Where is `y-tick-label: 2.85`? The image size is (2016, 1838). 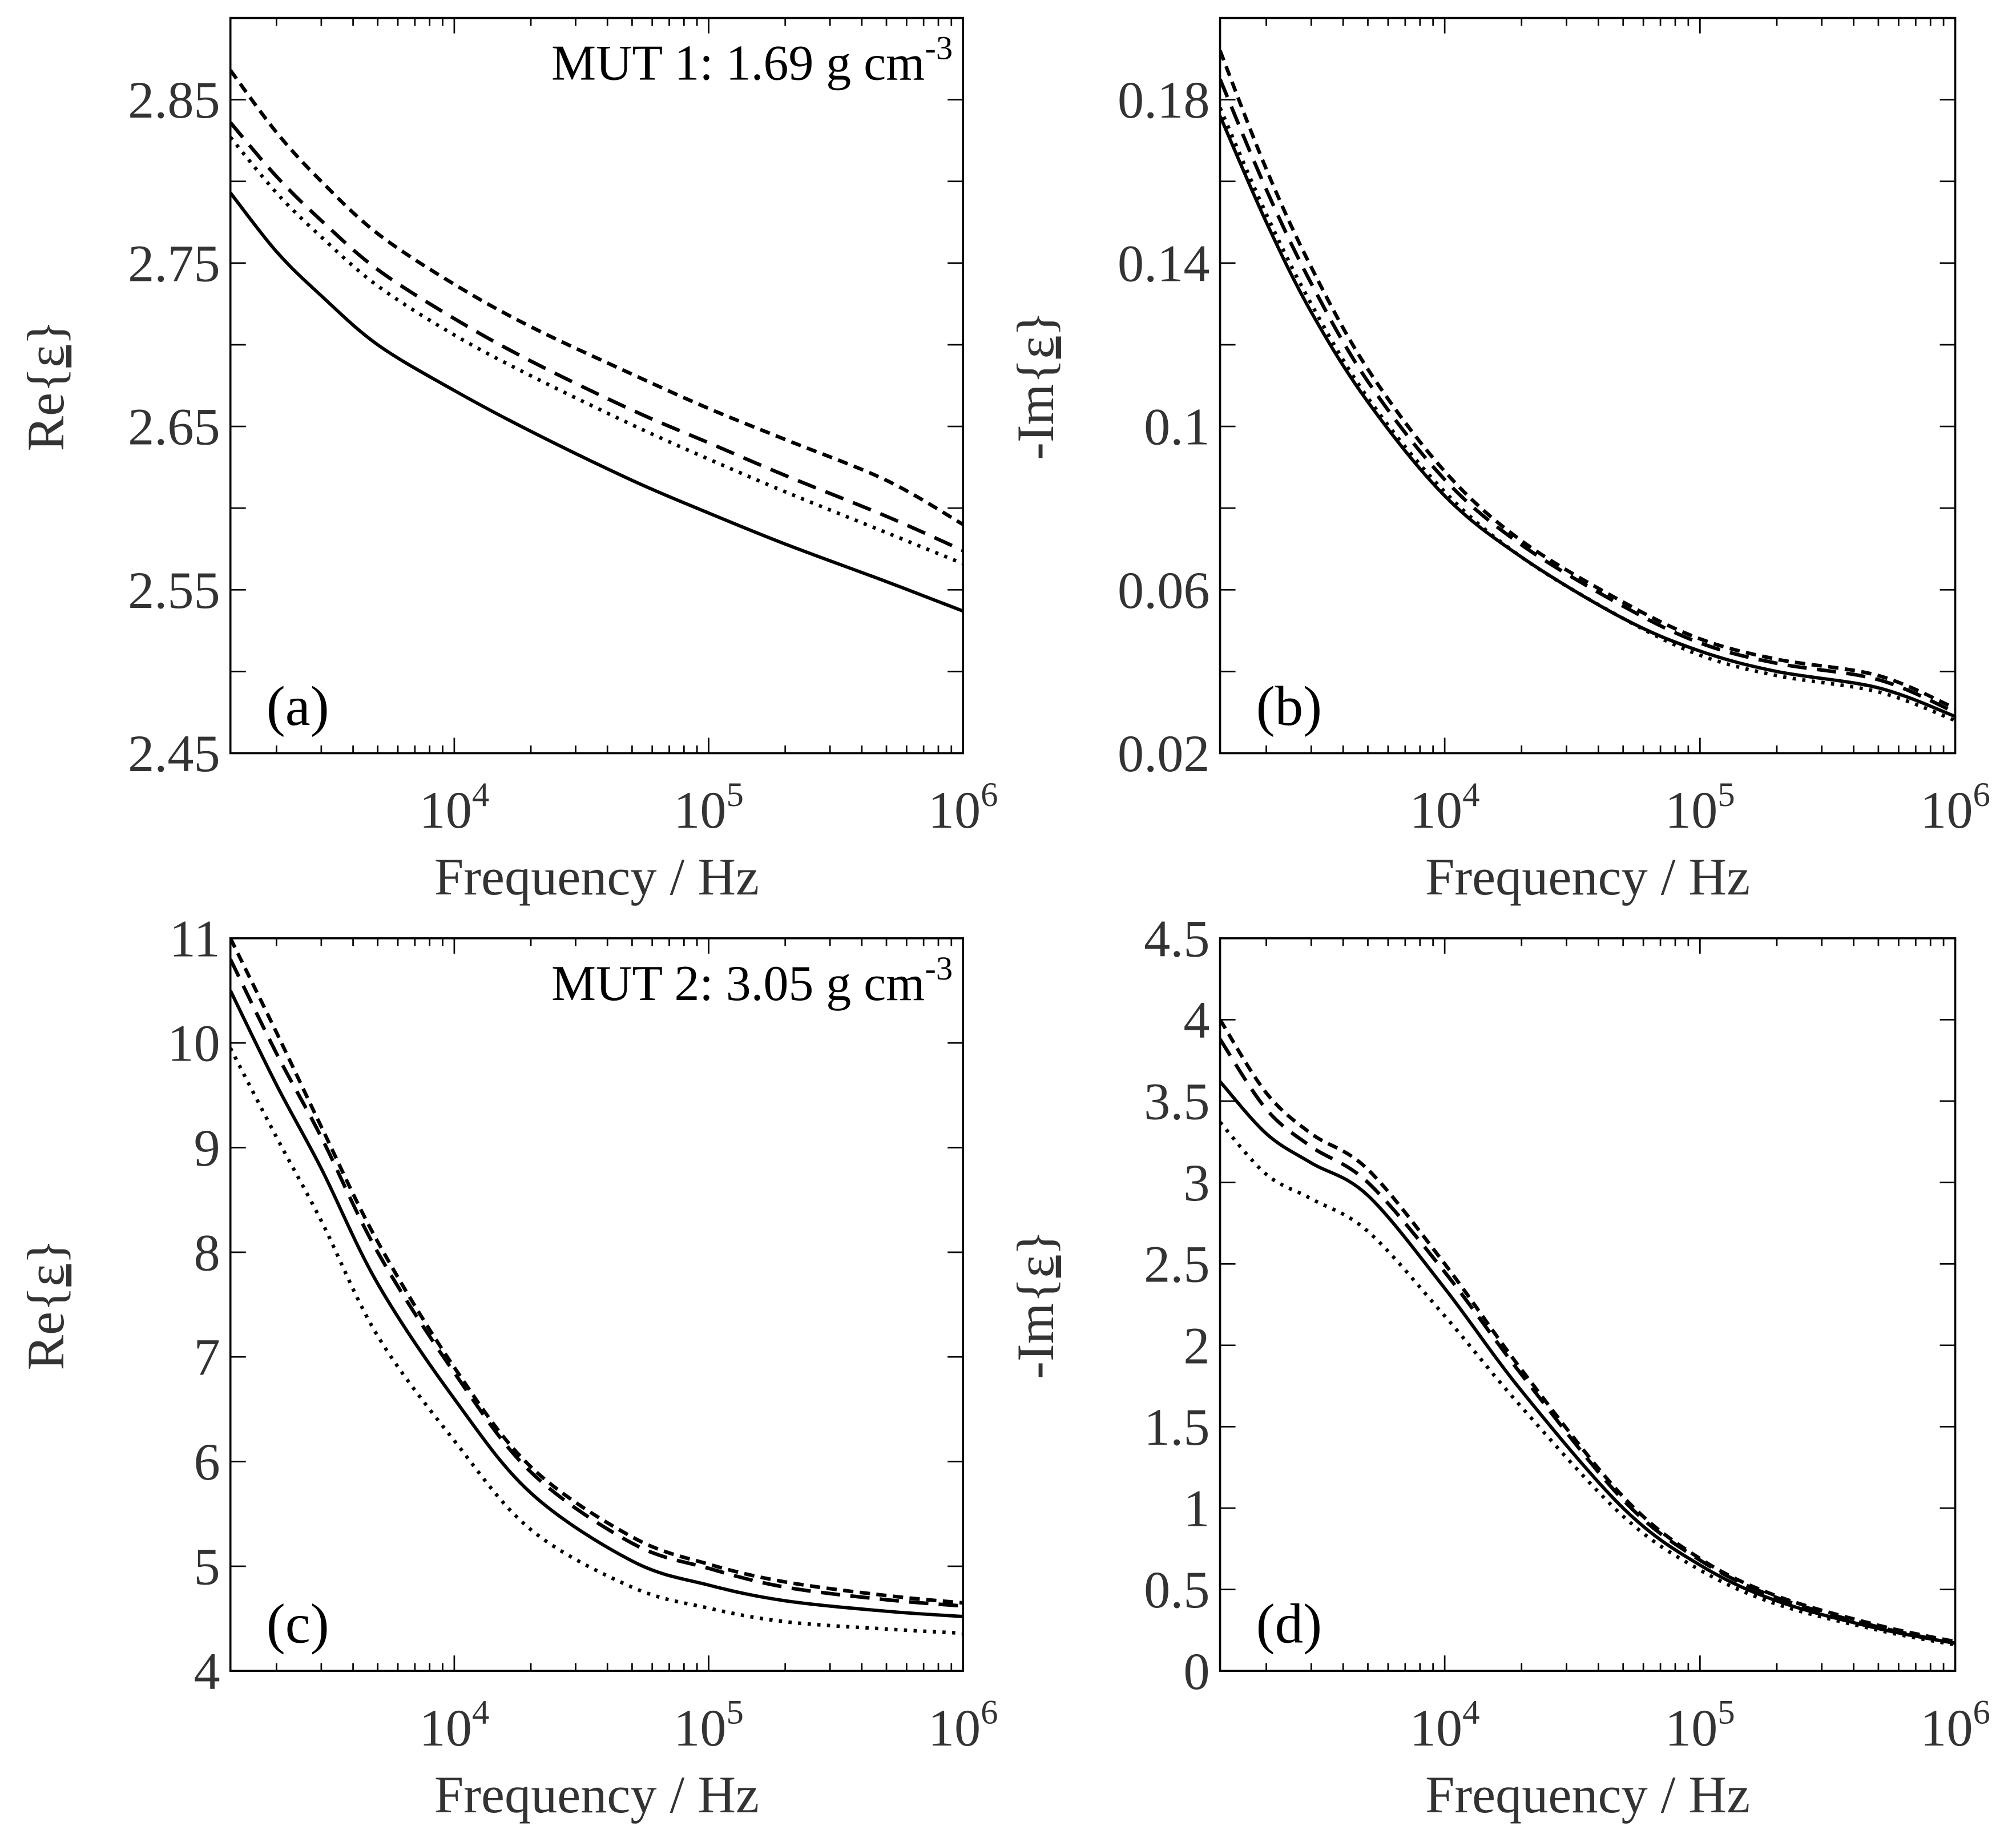
y-tick-label: 2.85 is located at coordinates (174, 100).